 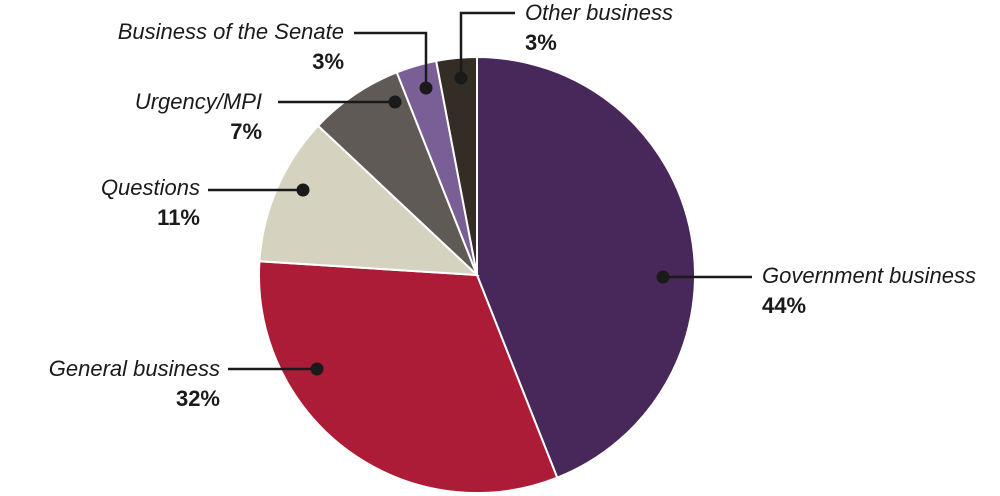 What do you see at coordinates (328, 61) in the screenshot?
I see `value-business-of-the-senate: 3%` at bounding box center [328, 61].